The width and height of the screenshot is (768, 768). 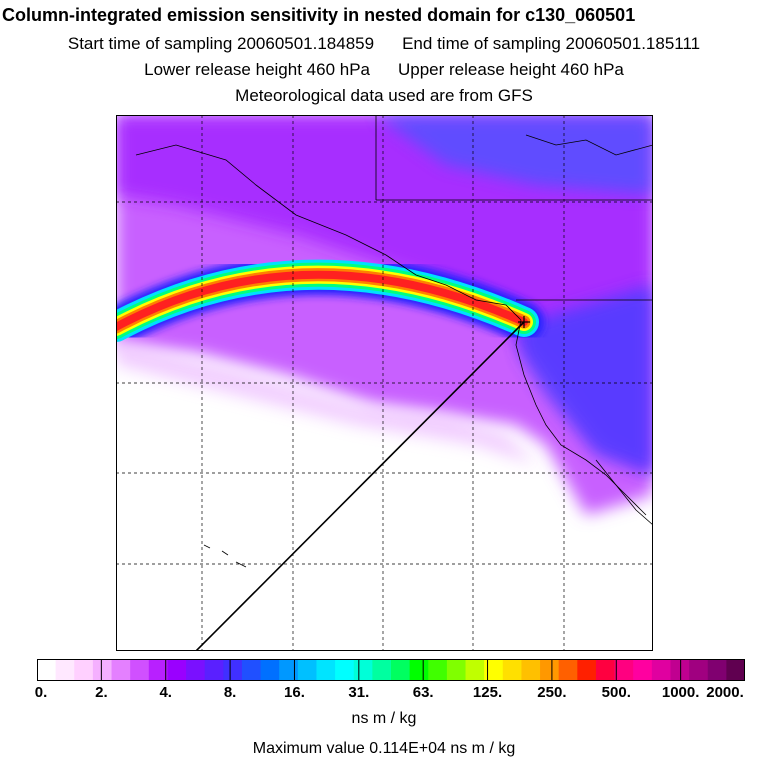 I want to click on colorbar-units: ns m / kg, so click(x=384, y=718).